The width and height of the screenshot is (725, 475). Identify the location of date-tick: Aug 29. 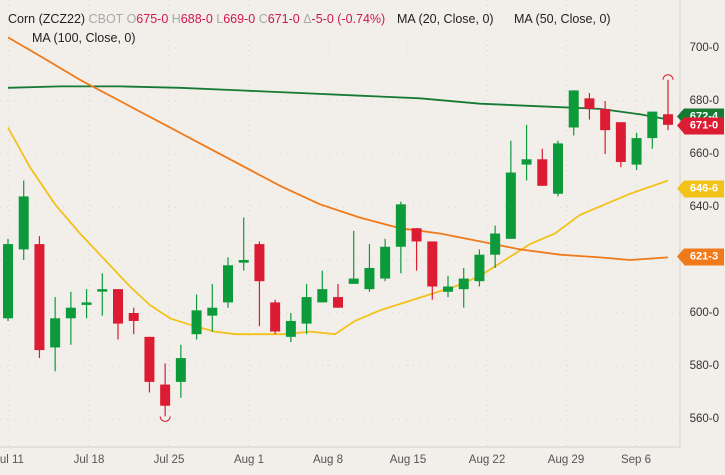
(566, 460).